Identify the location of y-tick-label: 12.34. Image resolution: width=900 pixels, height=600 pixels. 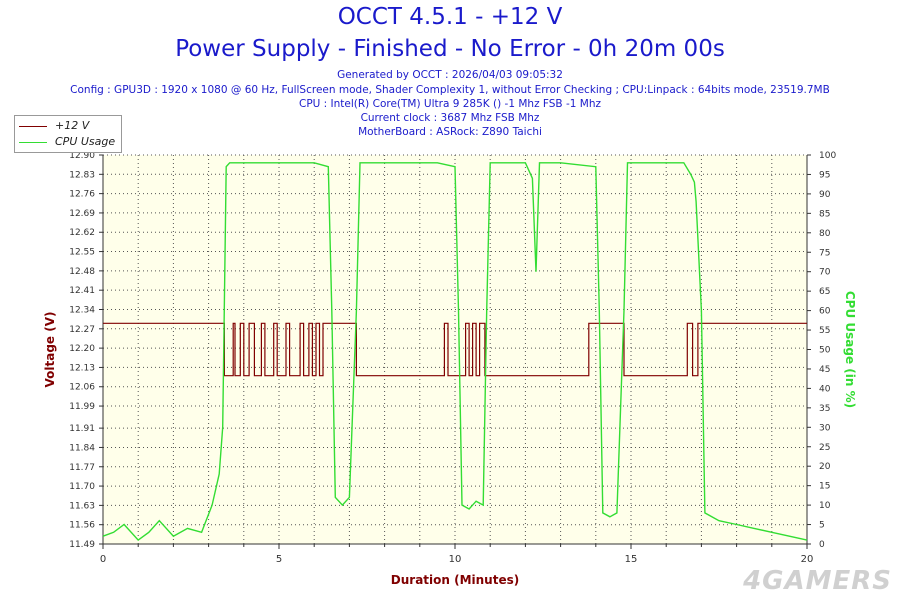
(82, 310).